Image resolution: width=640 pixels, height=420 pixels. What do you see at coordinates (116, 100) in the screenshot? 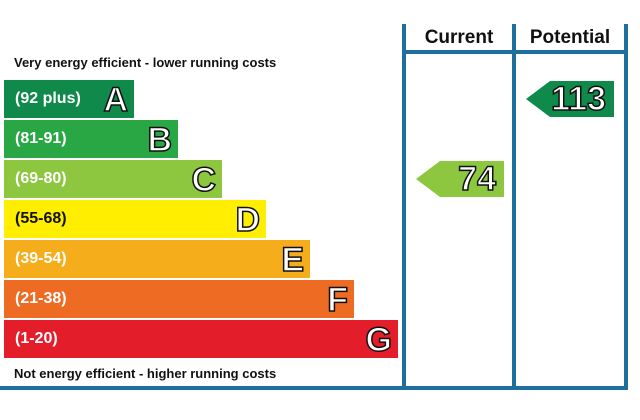
I see `band-letter: A` at bounding box center [116, 100].